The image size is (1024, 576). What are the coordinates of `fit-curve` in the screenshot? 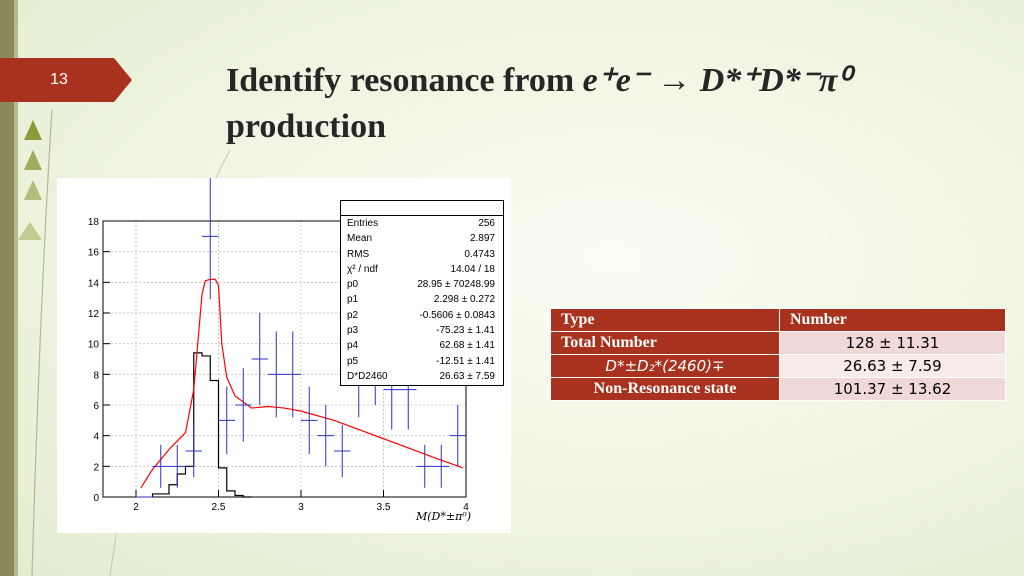 It's located at (301, 383).